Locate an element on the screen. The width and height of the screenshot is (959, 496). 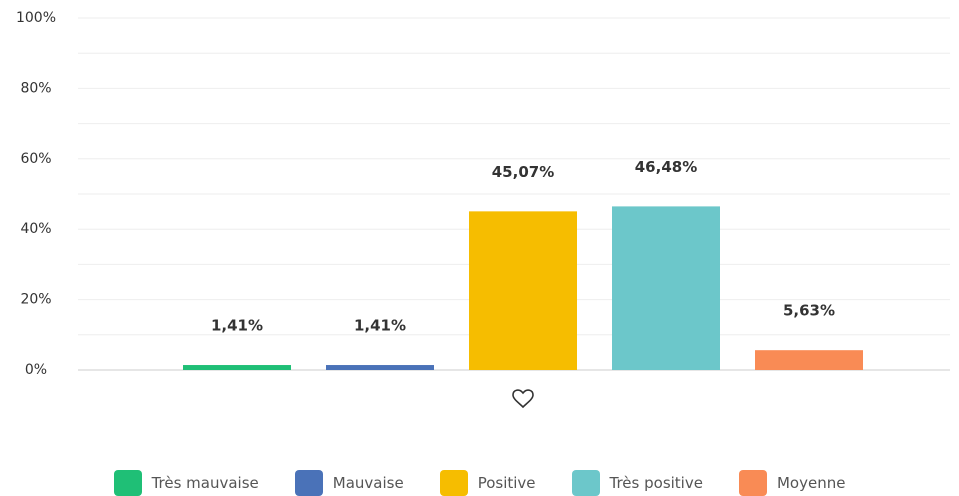
value-label: 5,63% is located at coordinates (809, 311).